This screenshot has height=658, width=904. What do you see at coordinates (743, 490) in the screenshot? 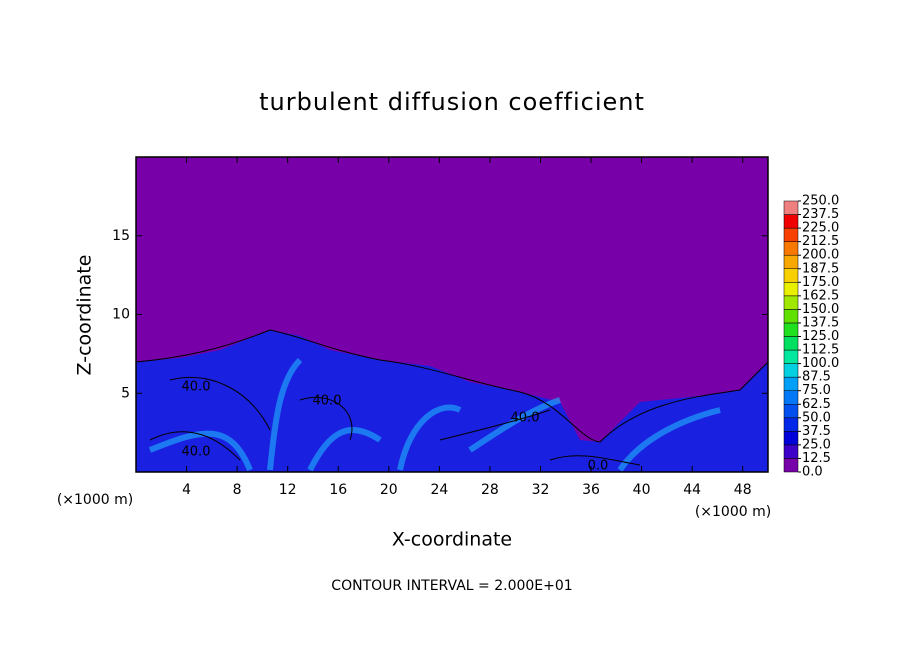
I see `x-tick-label: 48` at bounding box center [743, 490].